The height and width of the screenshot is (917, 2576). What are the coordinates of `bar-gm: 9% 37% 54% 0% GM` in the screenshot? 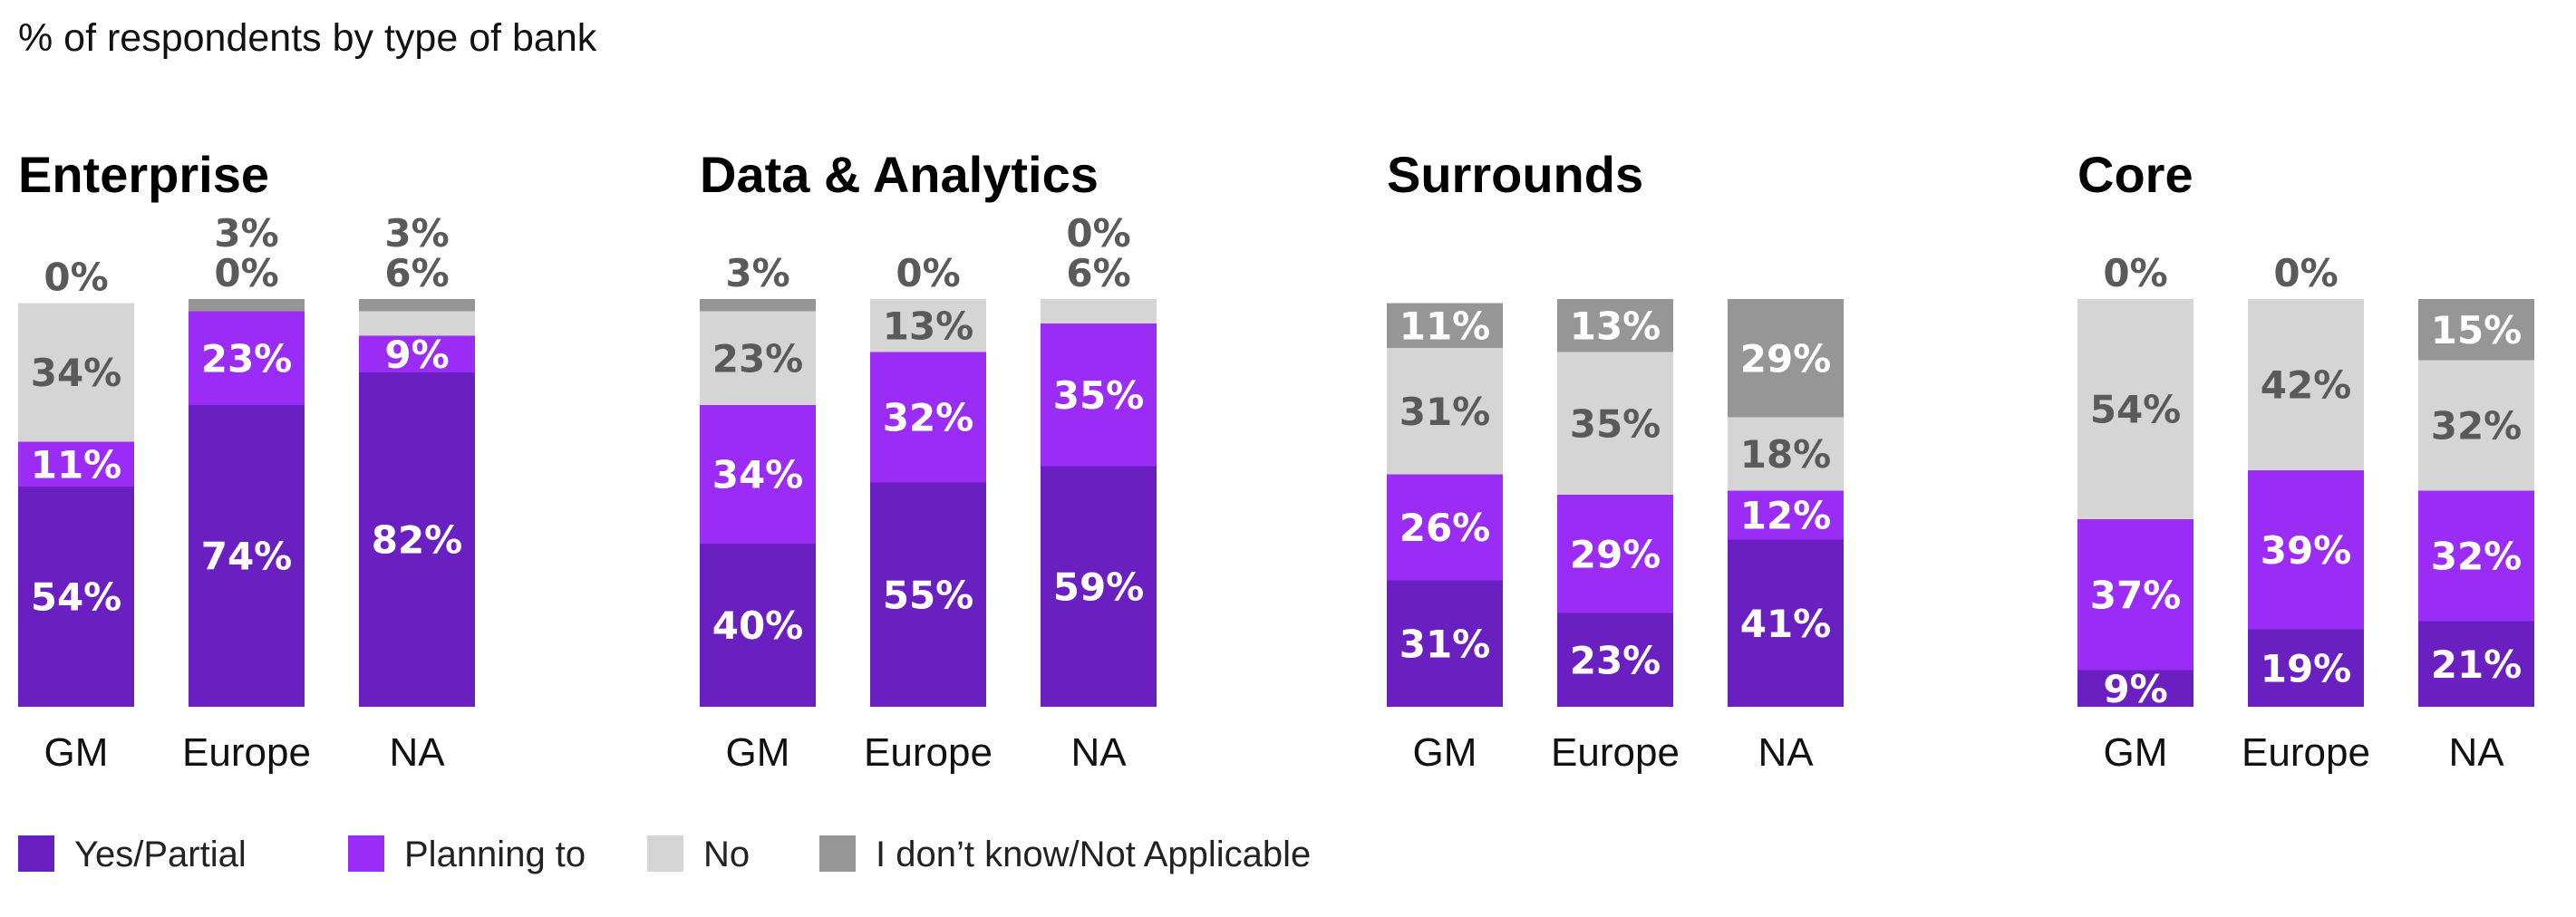 It's located at (2135, 513).